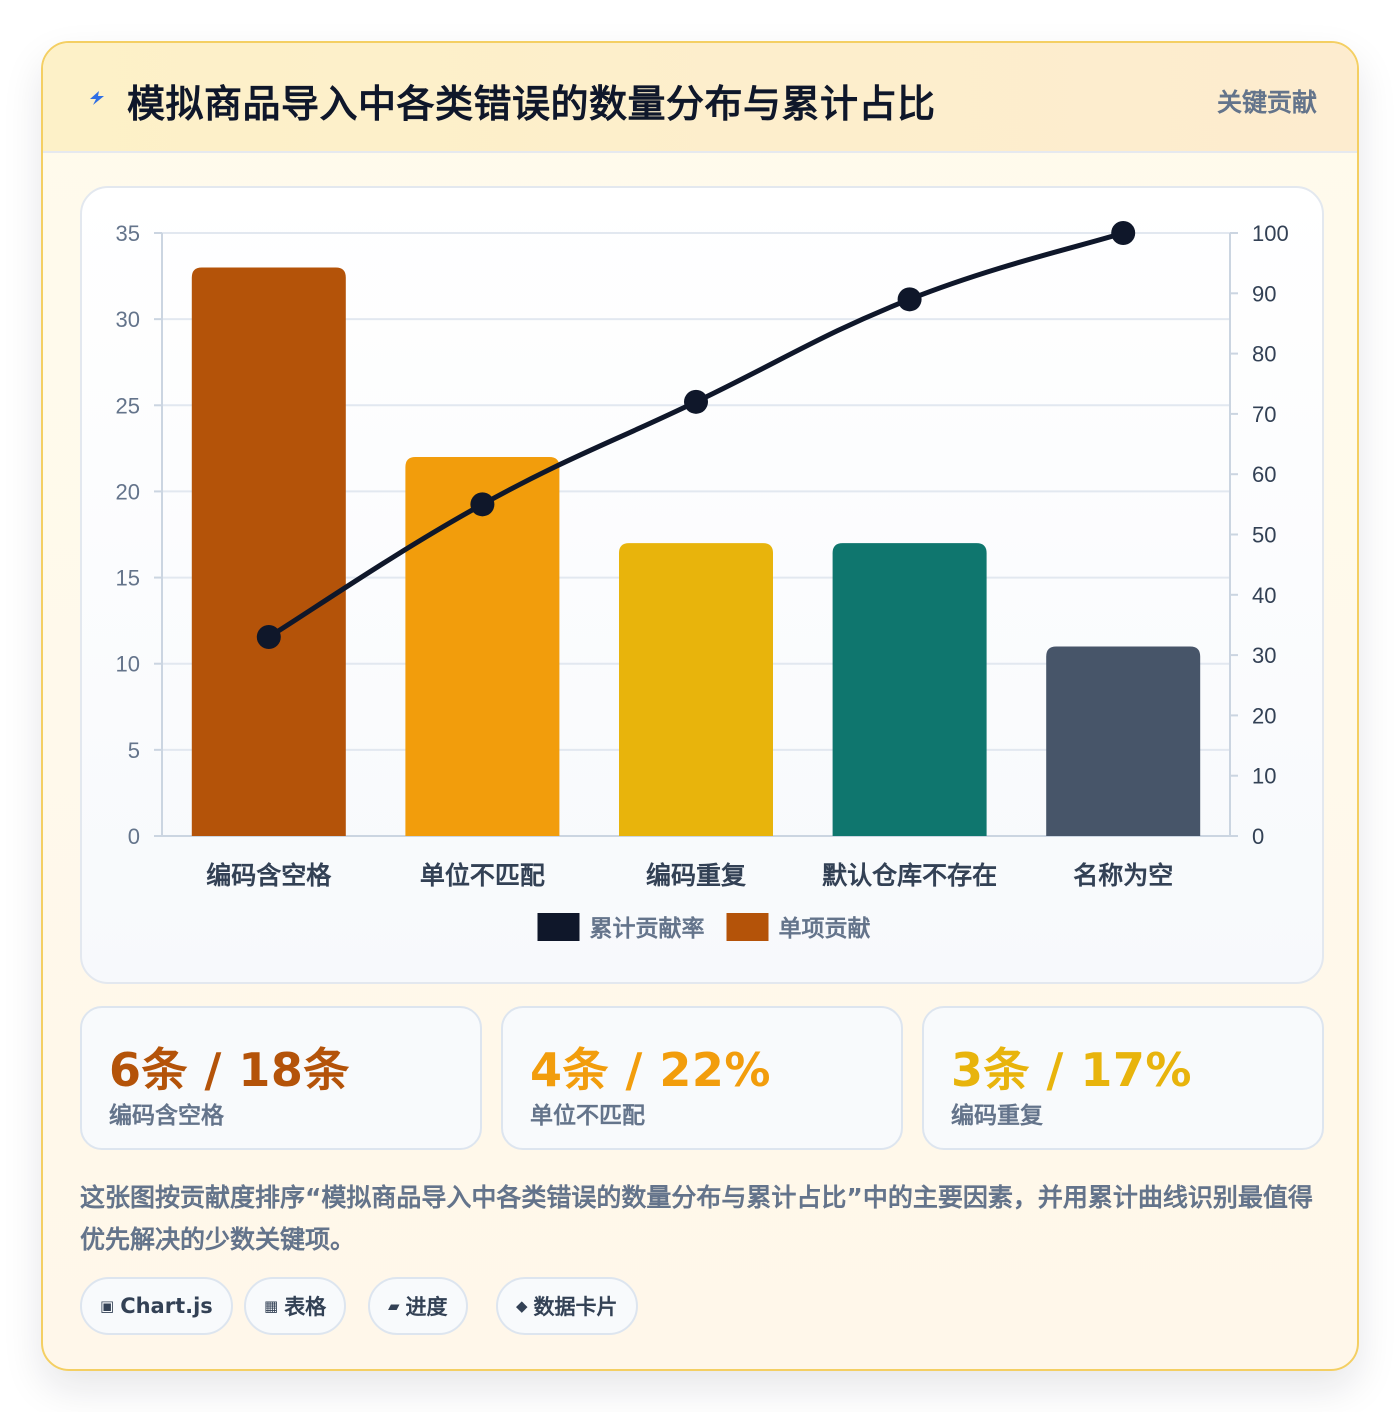 The image size is (1400, 1412). I want to click on y-tick-label-left: 35, so click(128, 233).